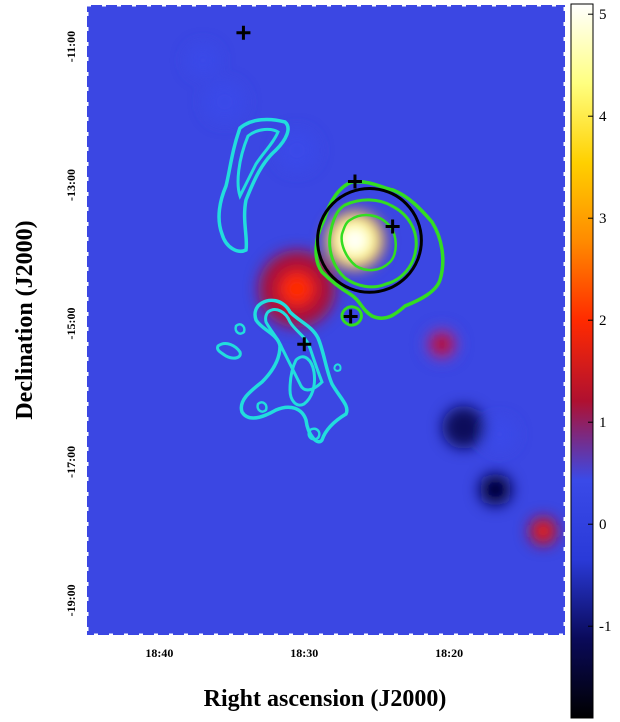 The height and width of the screenshot is (722, 620). Describe the element at coordinates (603, 117) in the screenshot. I see `colorbar-tick-label: 4` at that location.